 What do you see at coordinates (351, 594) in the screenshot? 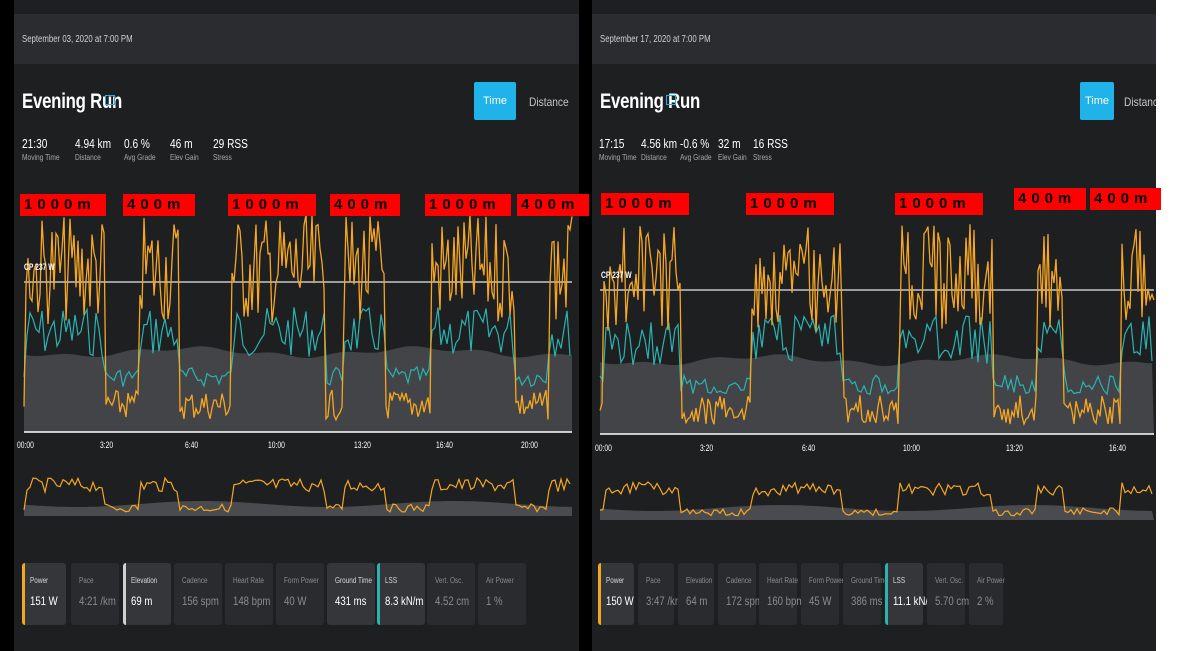
I see `metric-tile-ground-time: Ground Time 431 ms` at bounding box center [351, 594].